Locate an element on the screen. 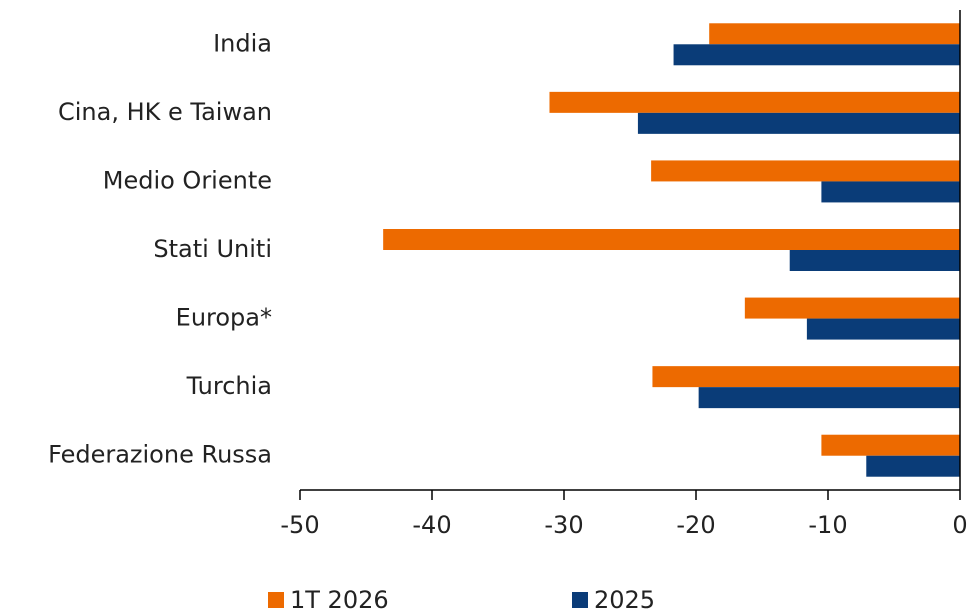  legend-label: 2025 is located at coordinates (624, 599).